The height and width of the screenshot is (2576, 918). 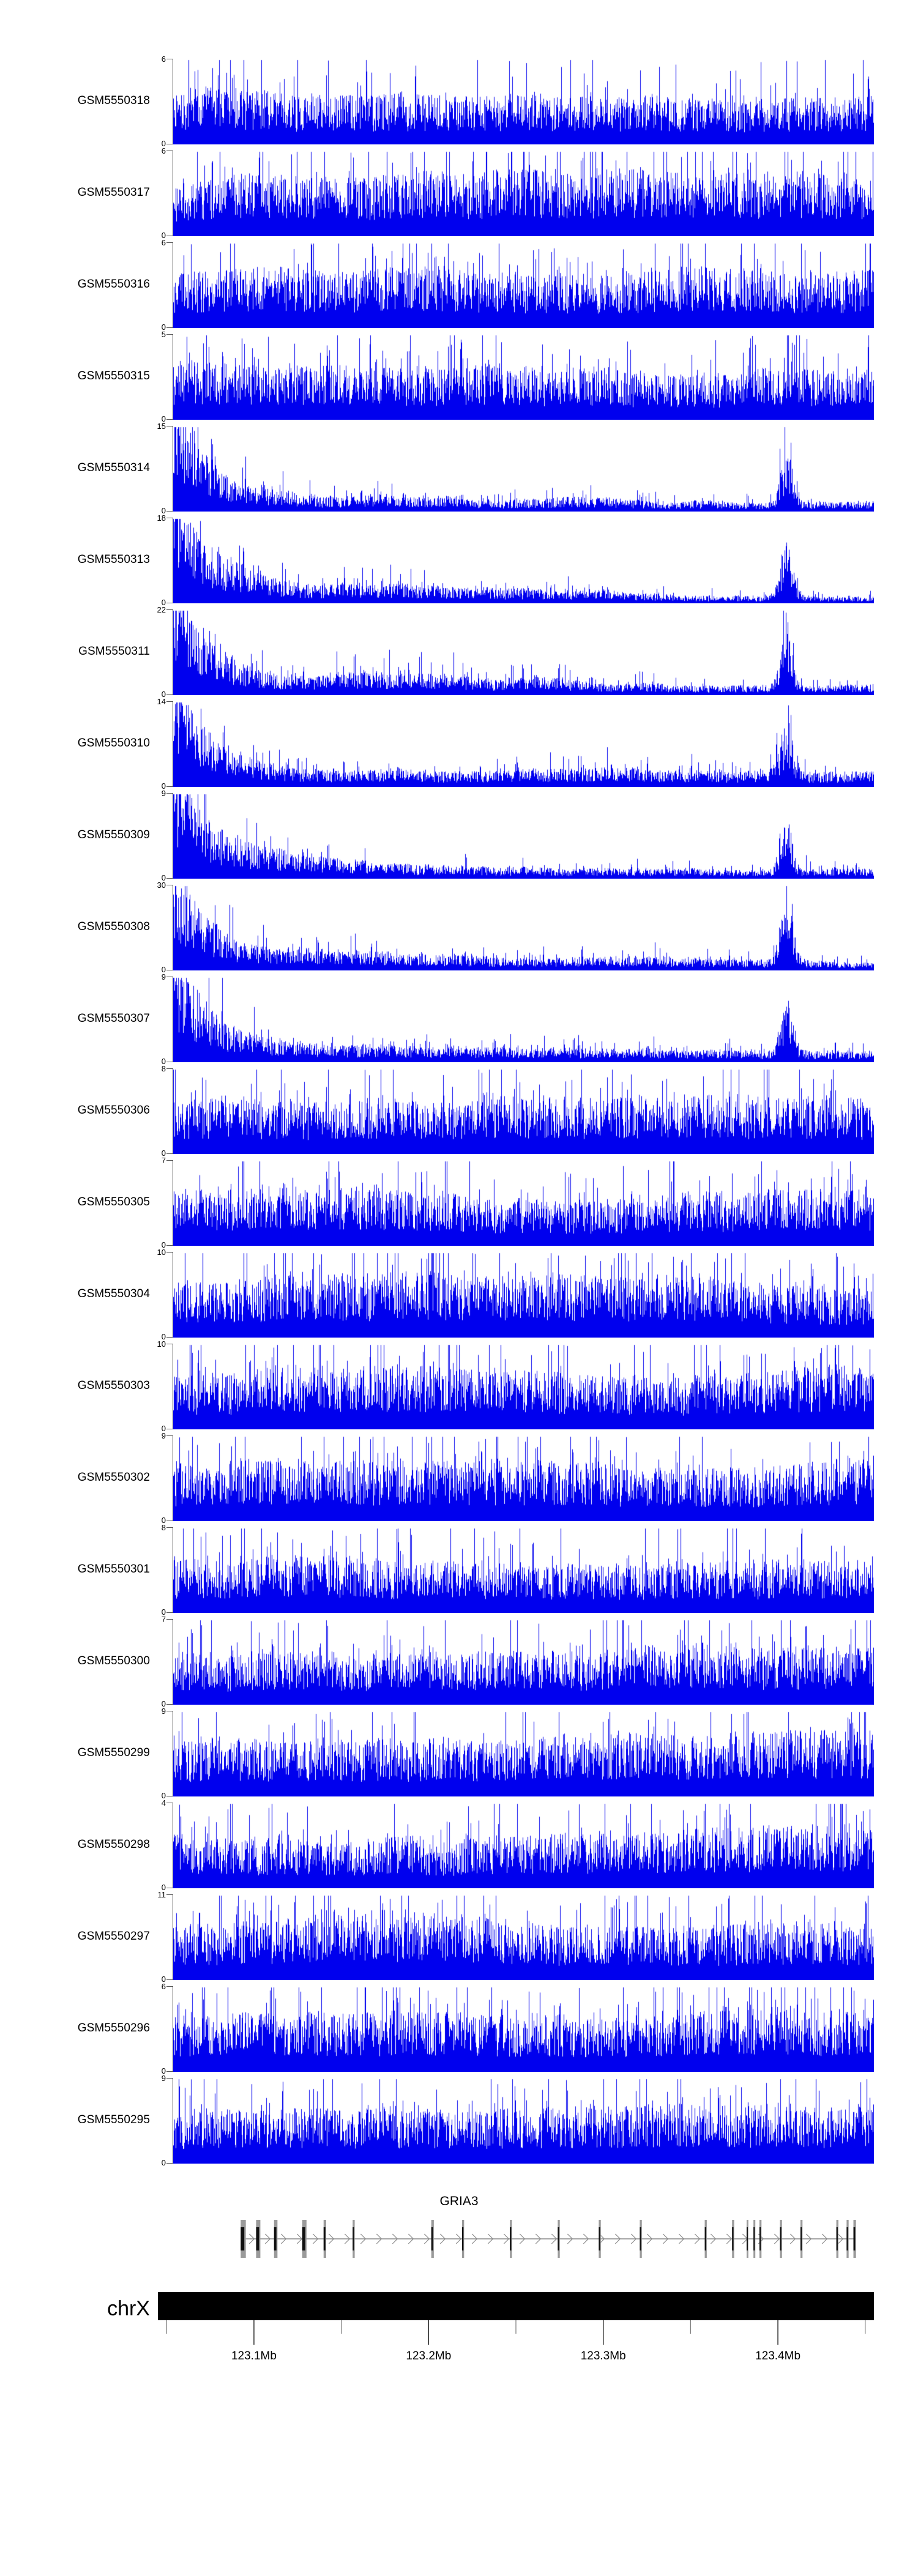 I want to click on track-sample-label: GSM5550310, so click(x=113, y=744).